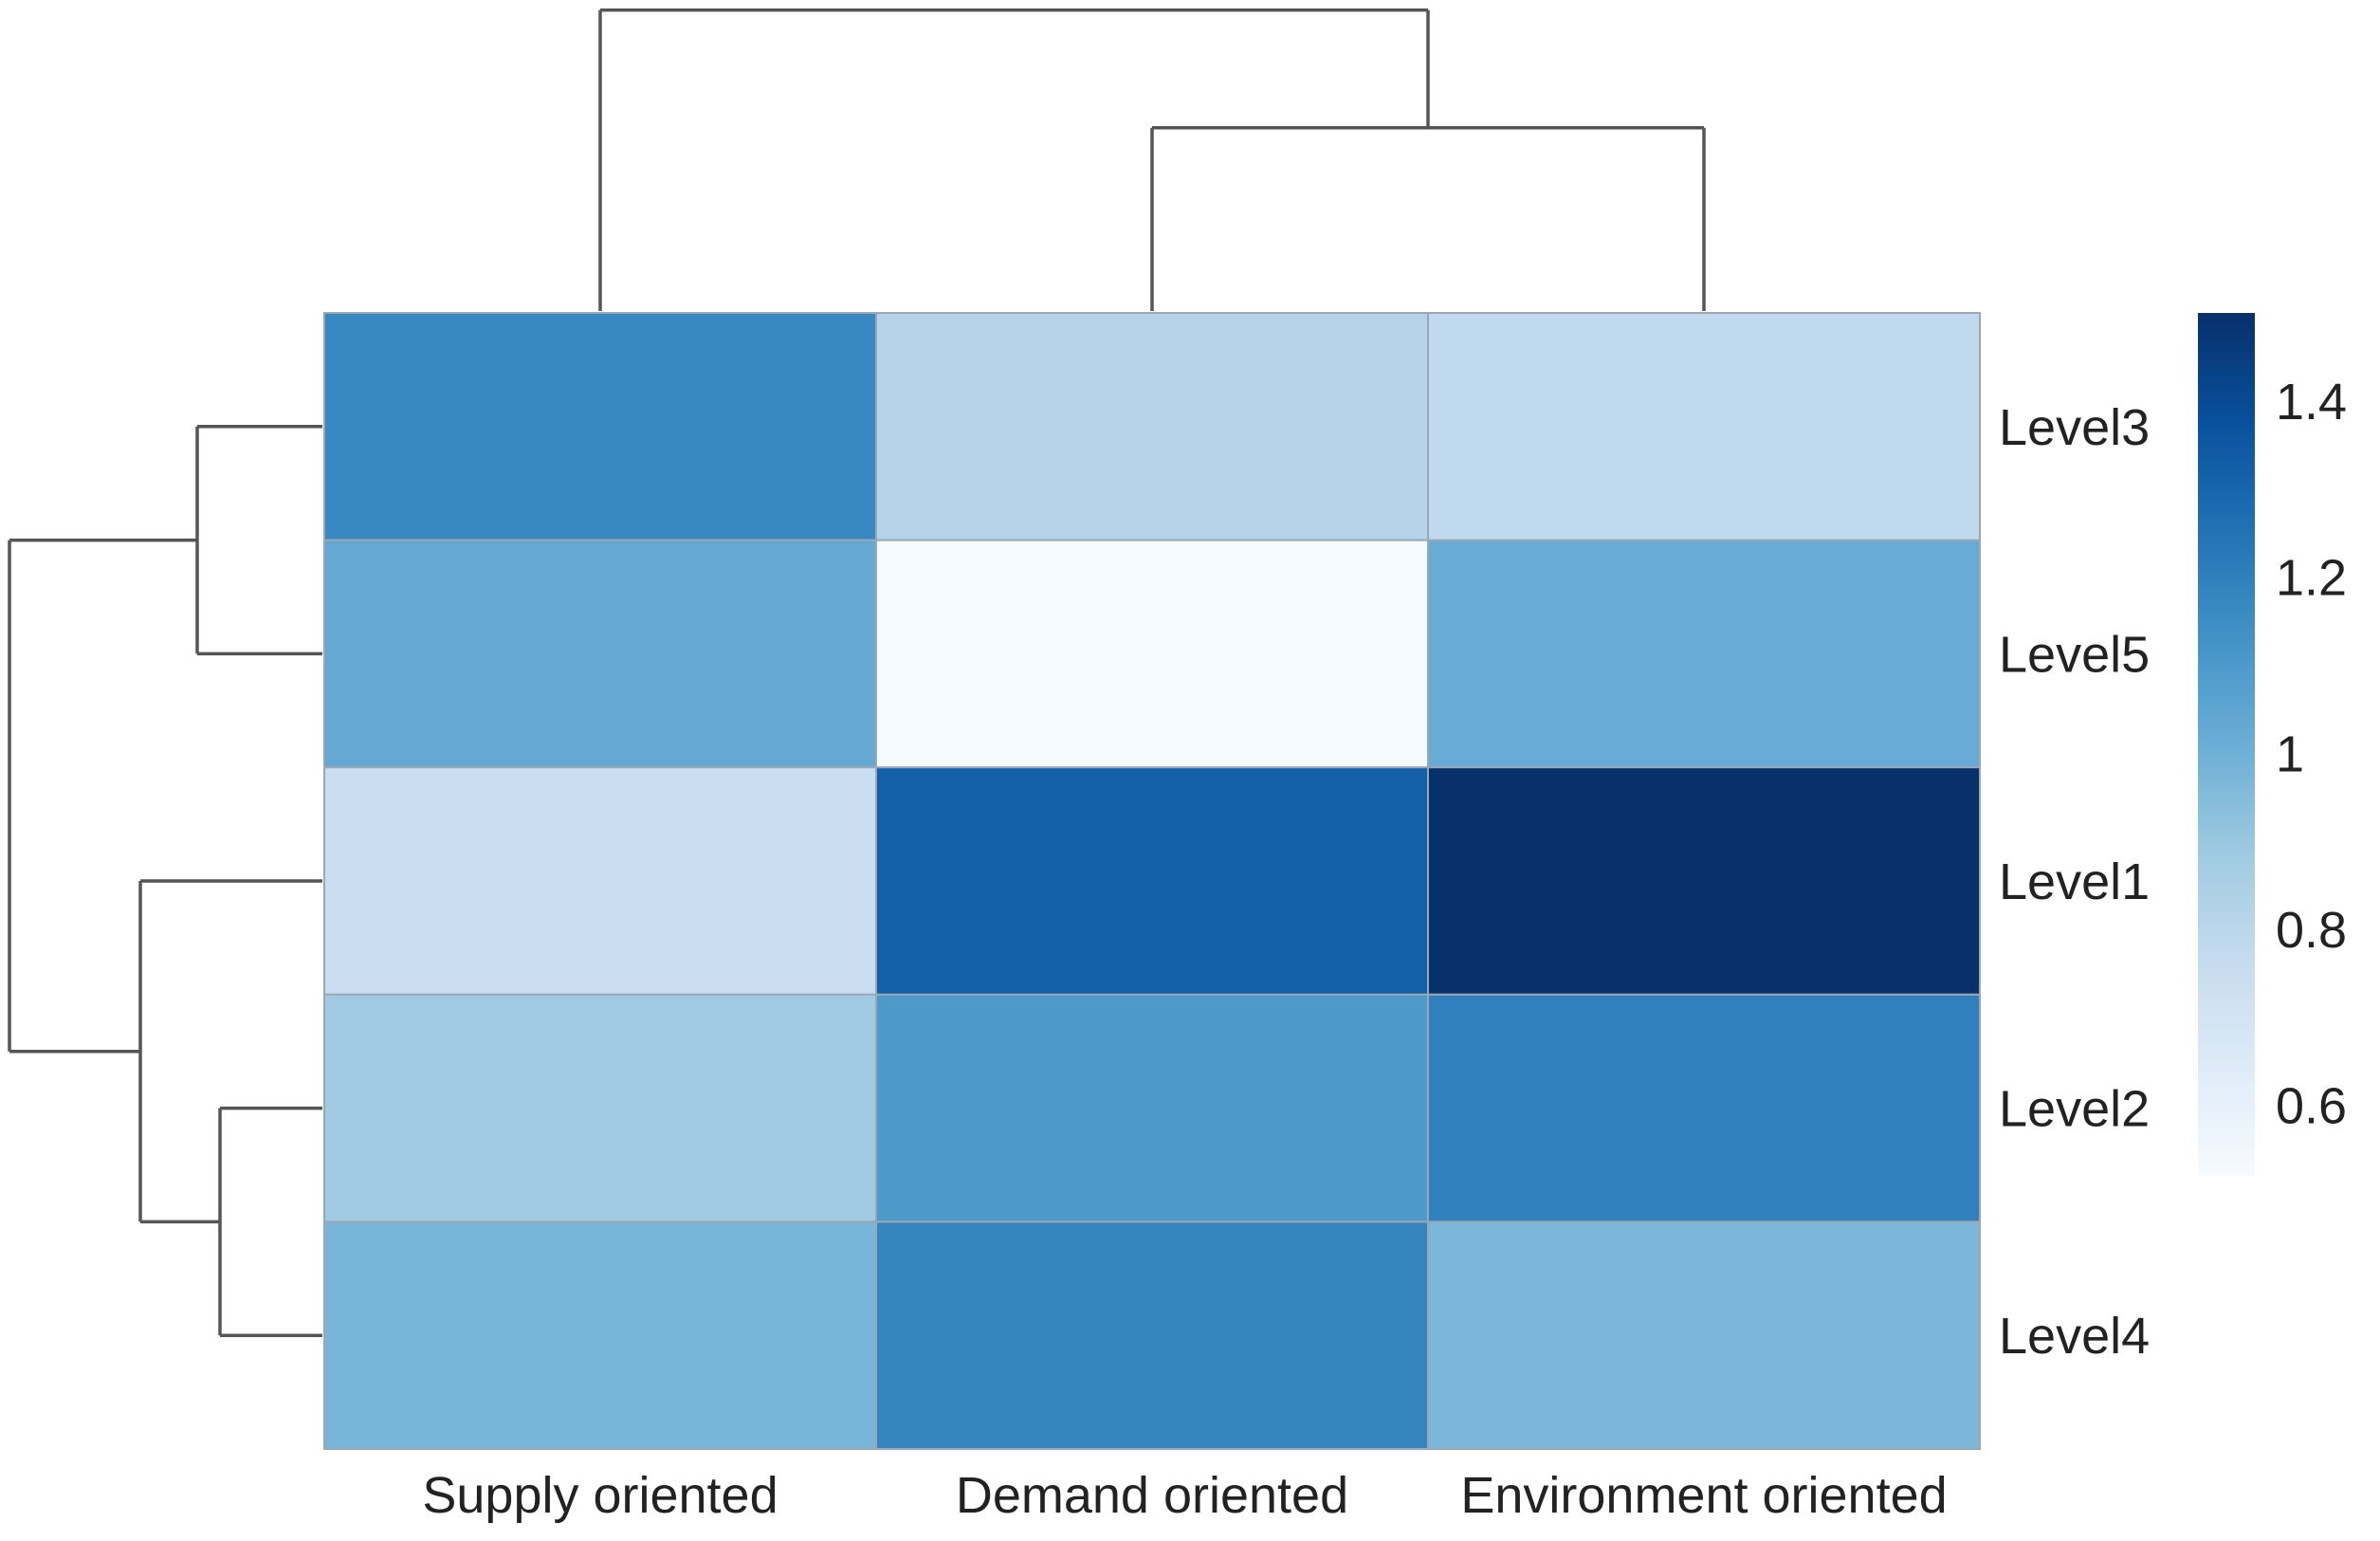 Image resolution: width=2380 pixels, height=1541 pixels. What do you see at coordinates (2074, 1336) in the screenshot?
I see `row-label: Level4` at bounding box center [2074, 1336].